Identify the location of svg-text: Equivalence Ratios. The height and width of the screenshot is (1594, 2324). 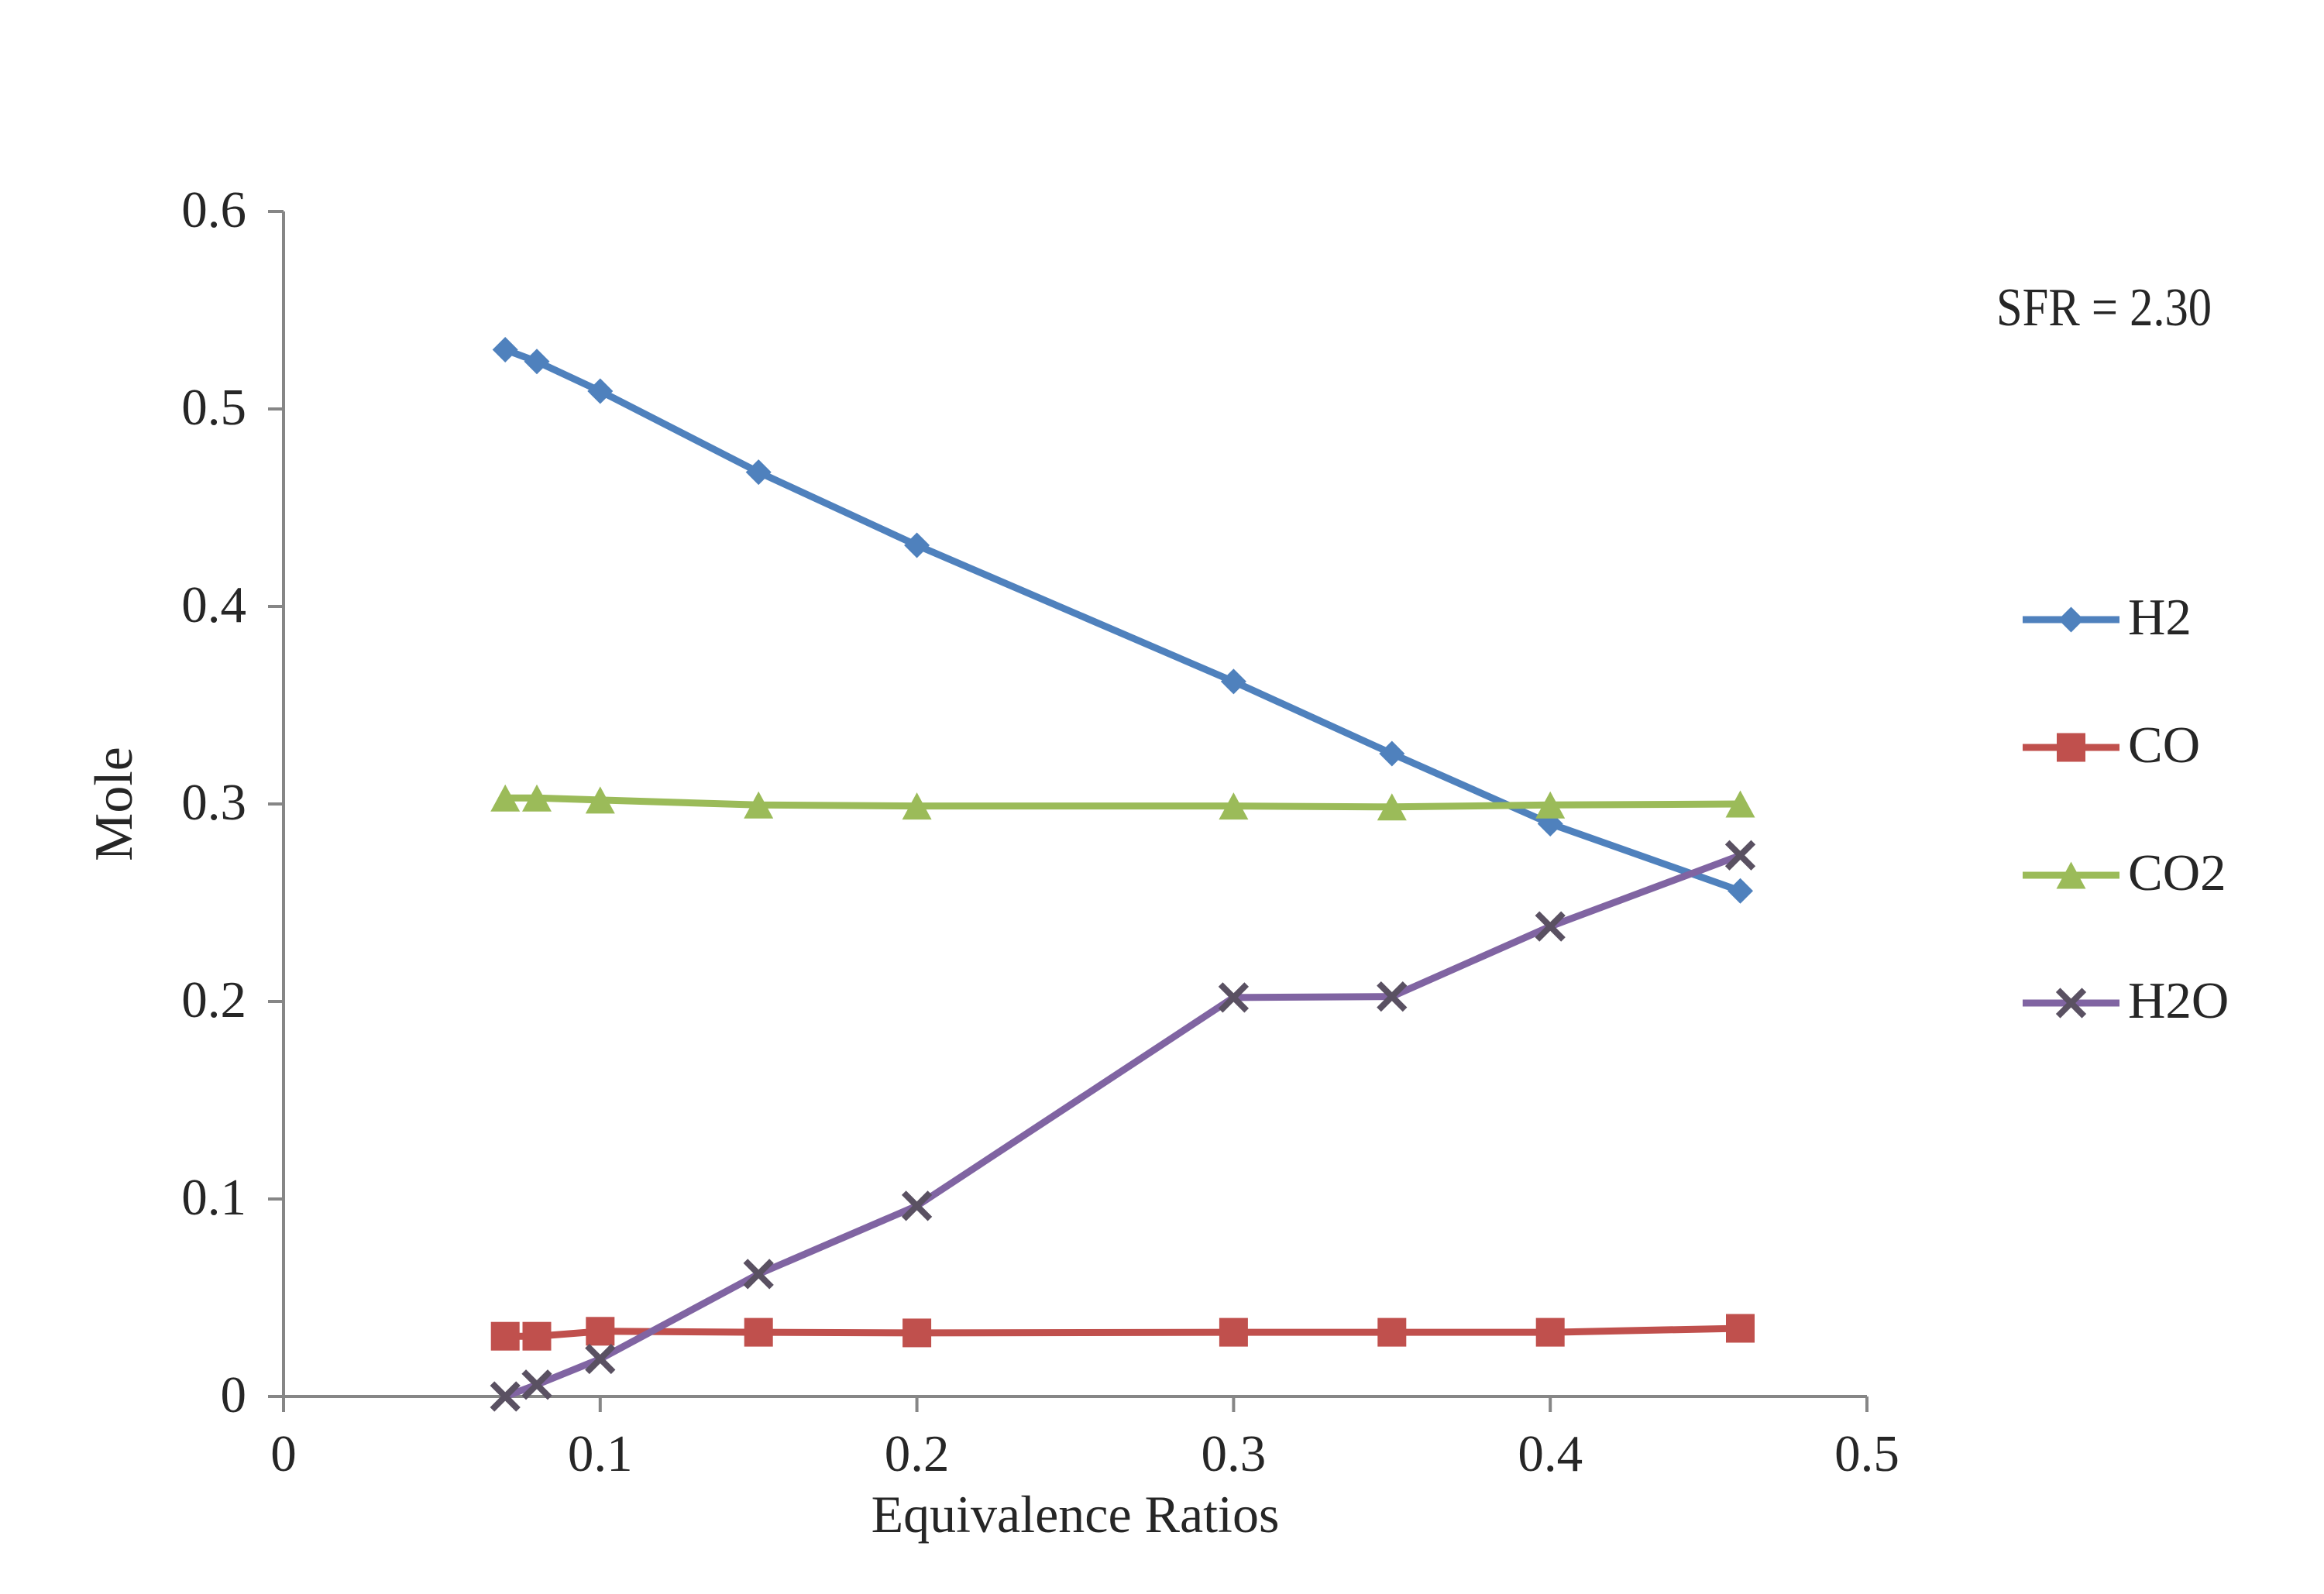
(1075, 1514).